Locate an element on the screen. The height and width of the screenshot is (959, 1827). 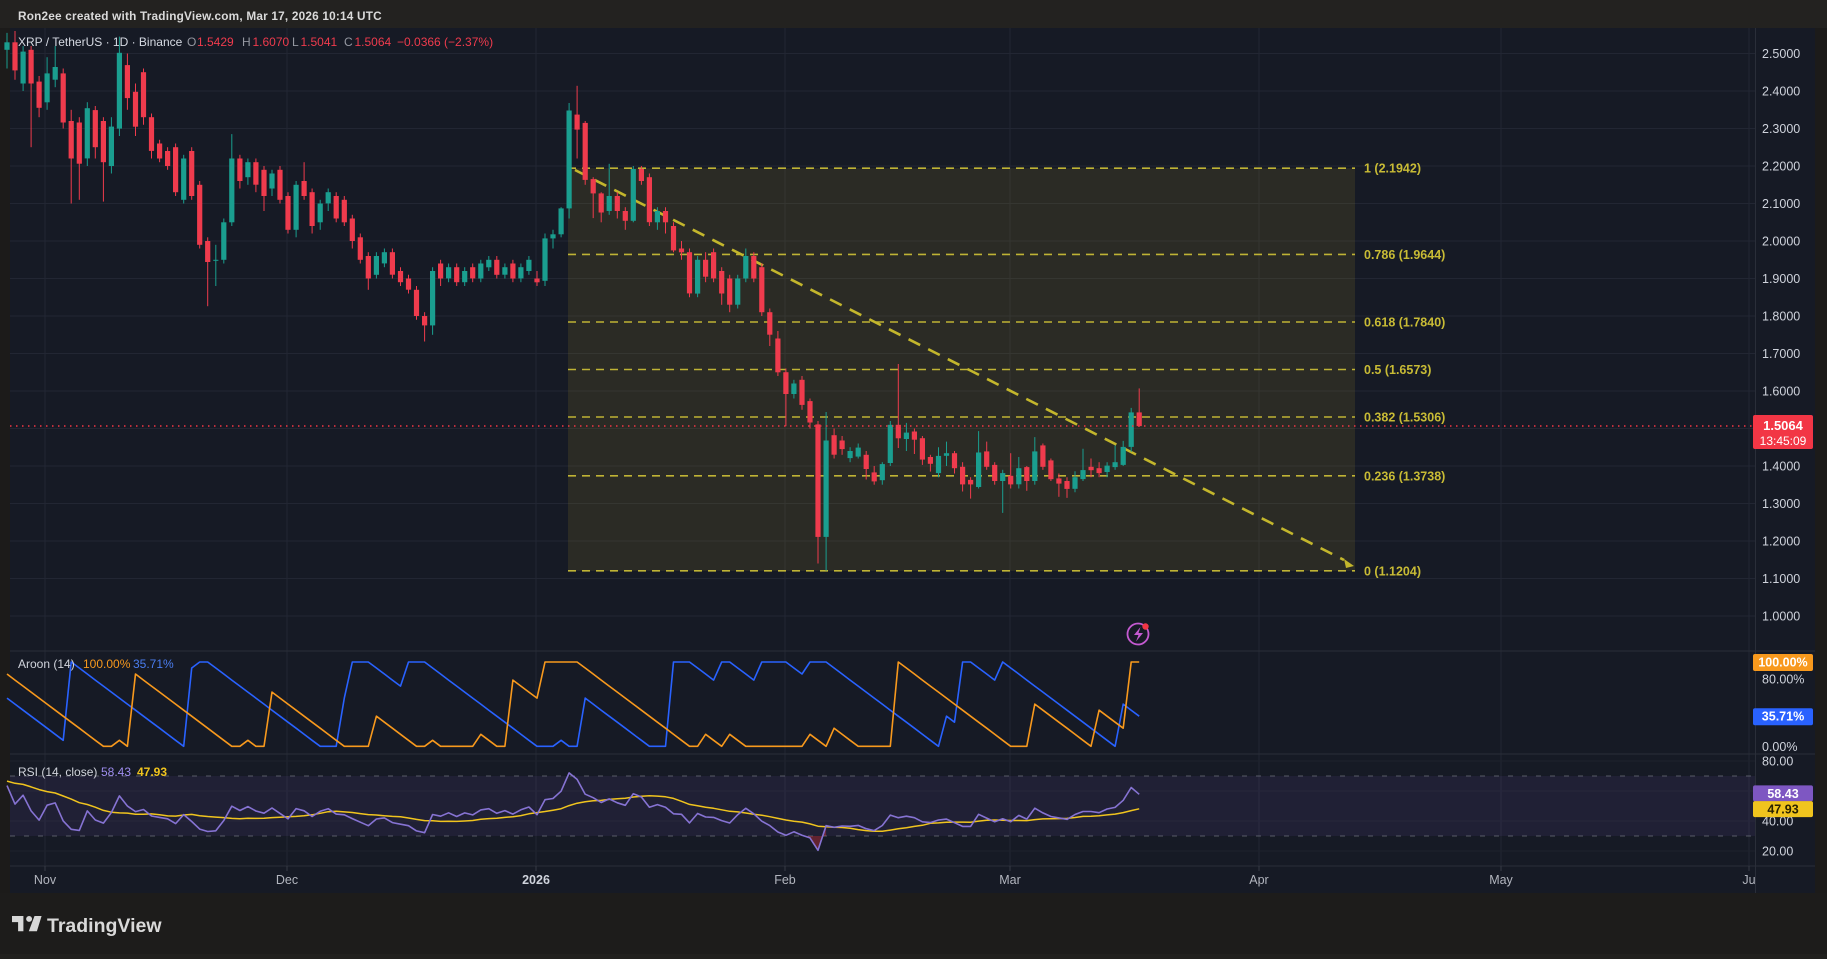
svg-text: 1.5429 is located at coordinates (215, 42).